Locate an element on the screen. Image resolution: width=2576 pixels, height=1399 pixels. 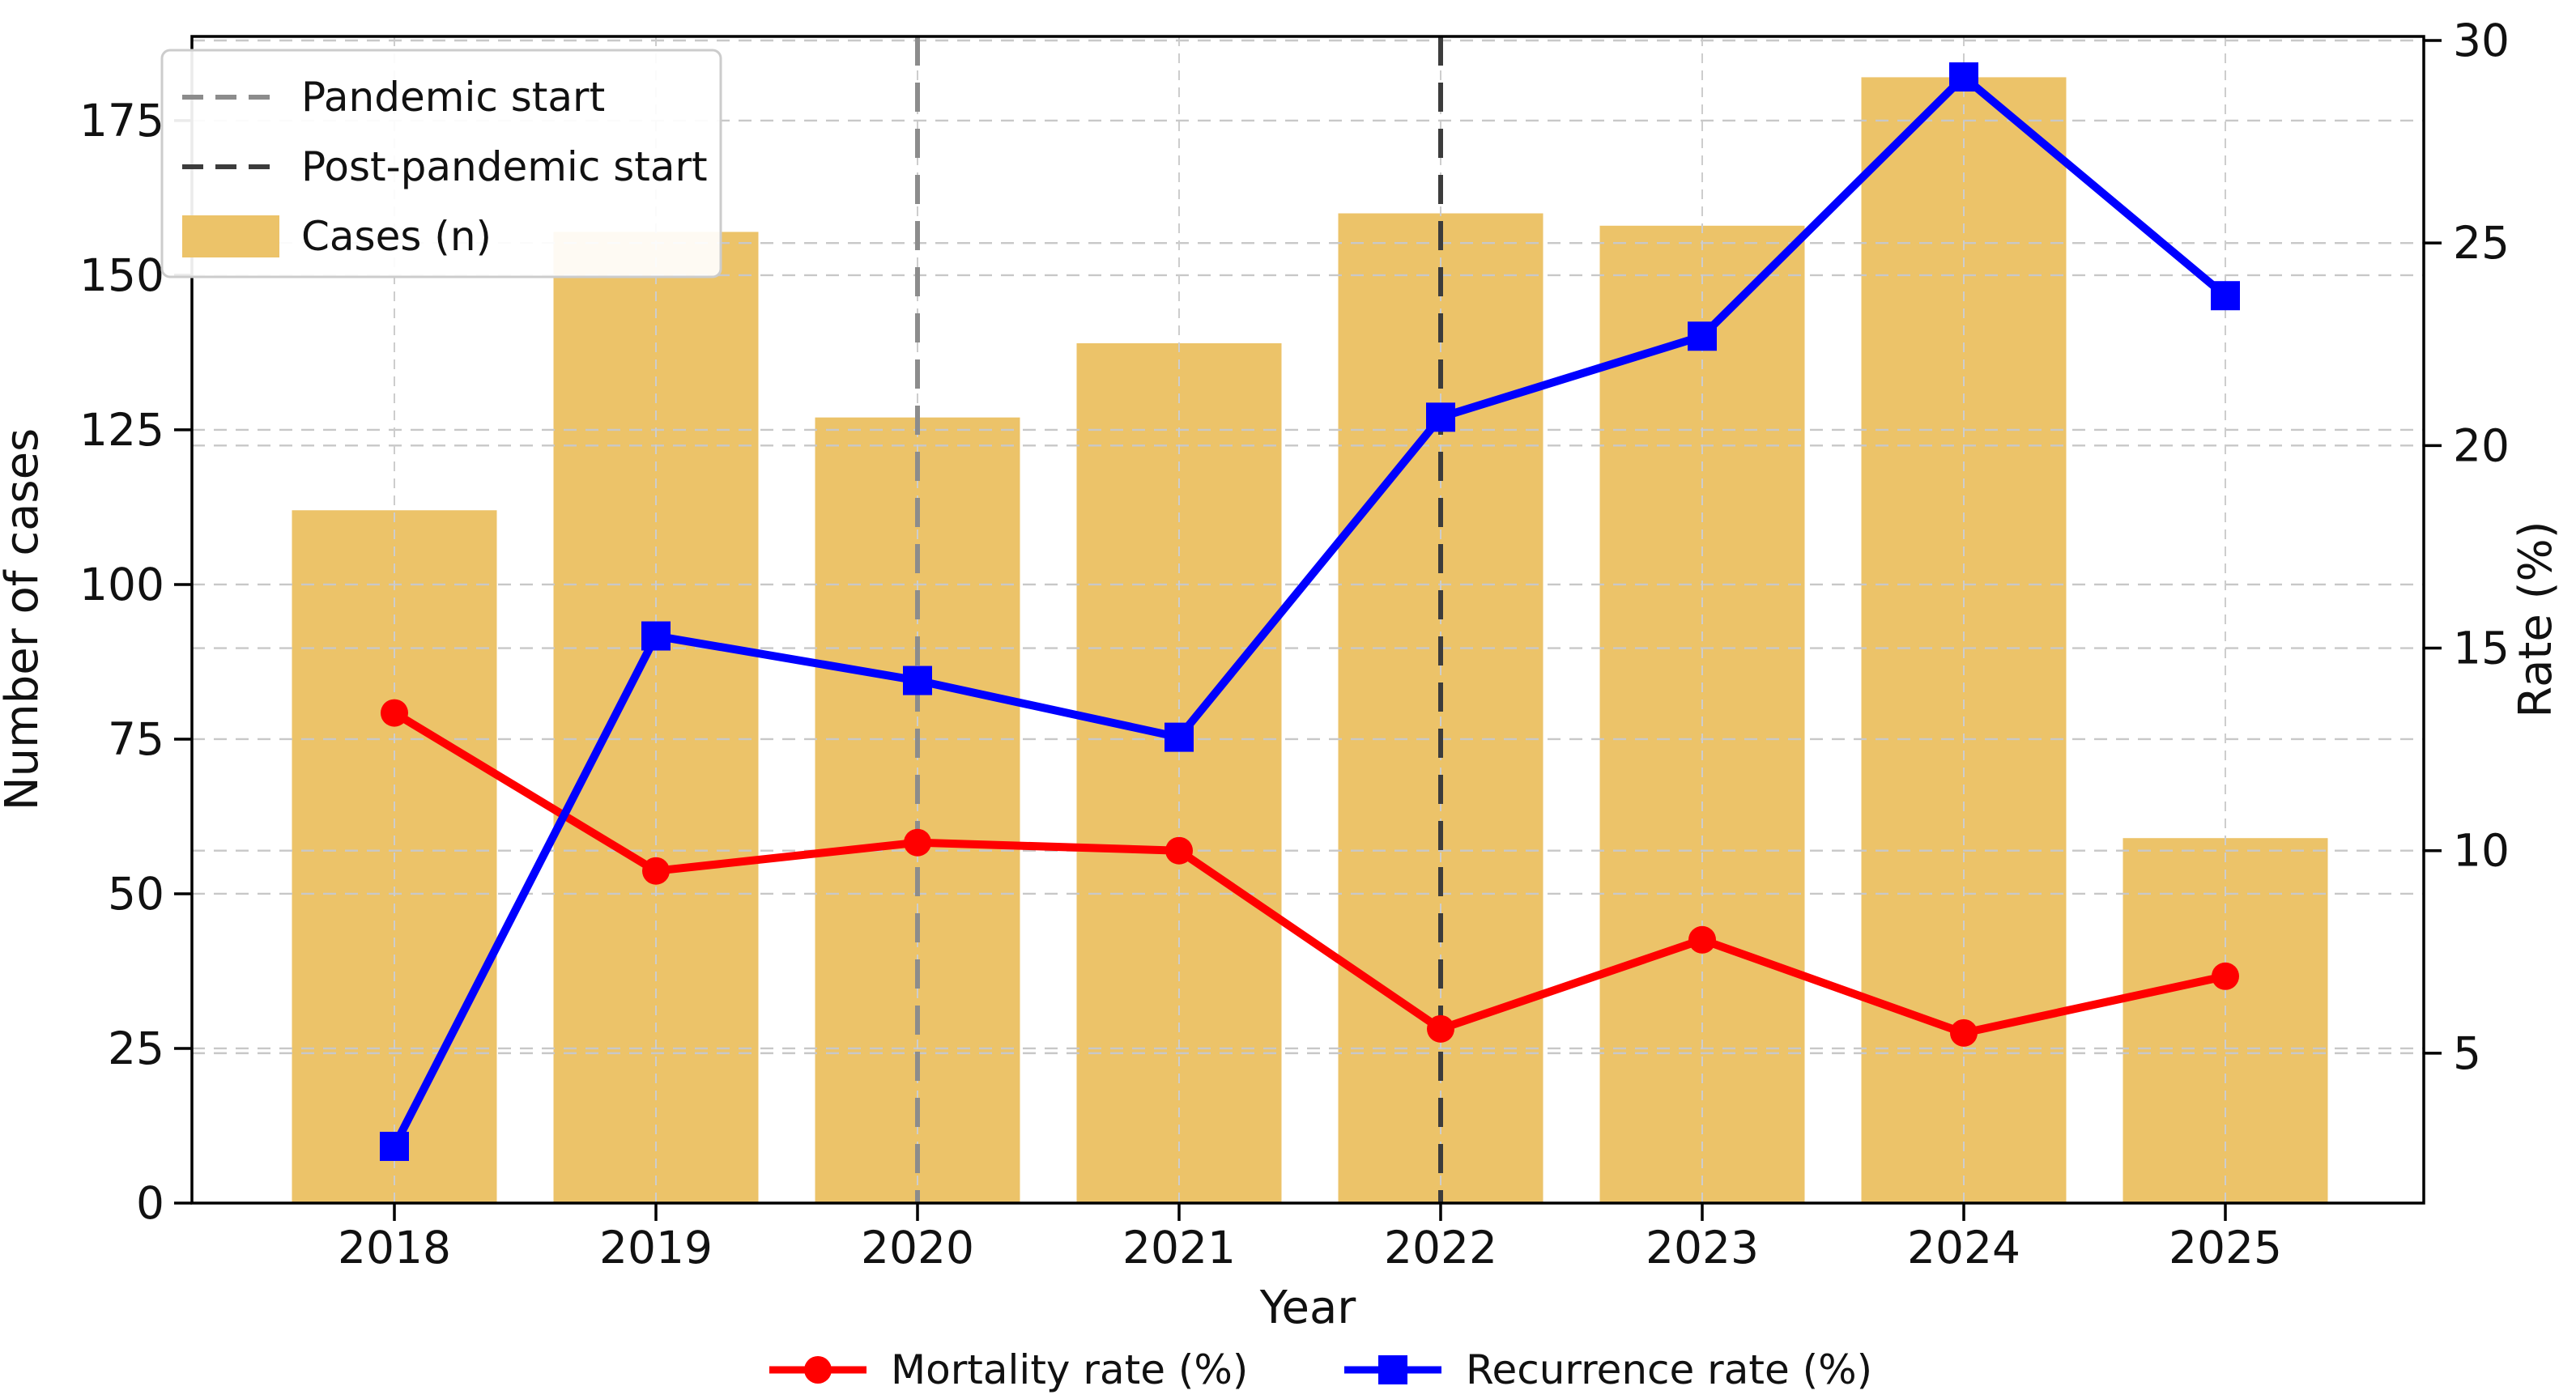
left-tick-label-75: 75 is located at coordinates (136, 739).